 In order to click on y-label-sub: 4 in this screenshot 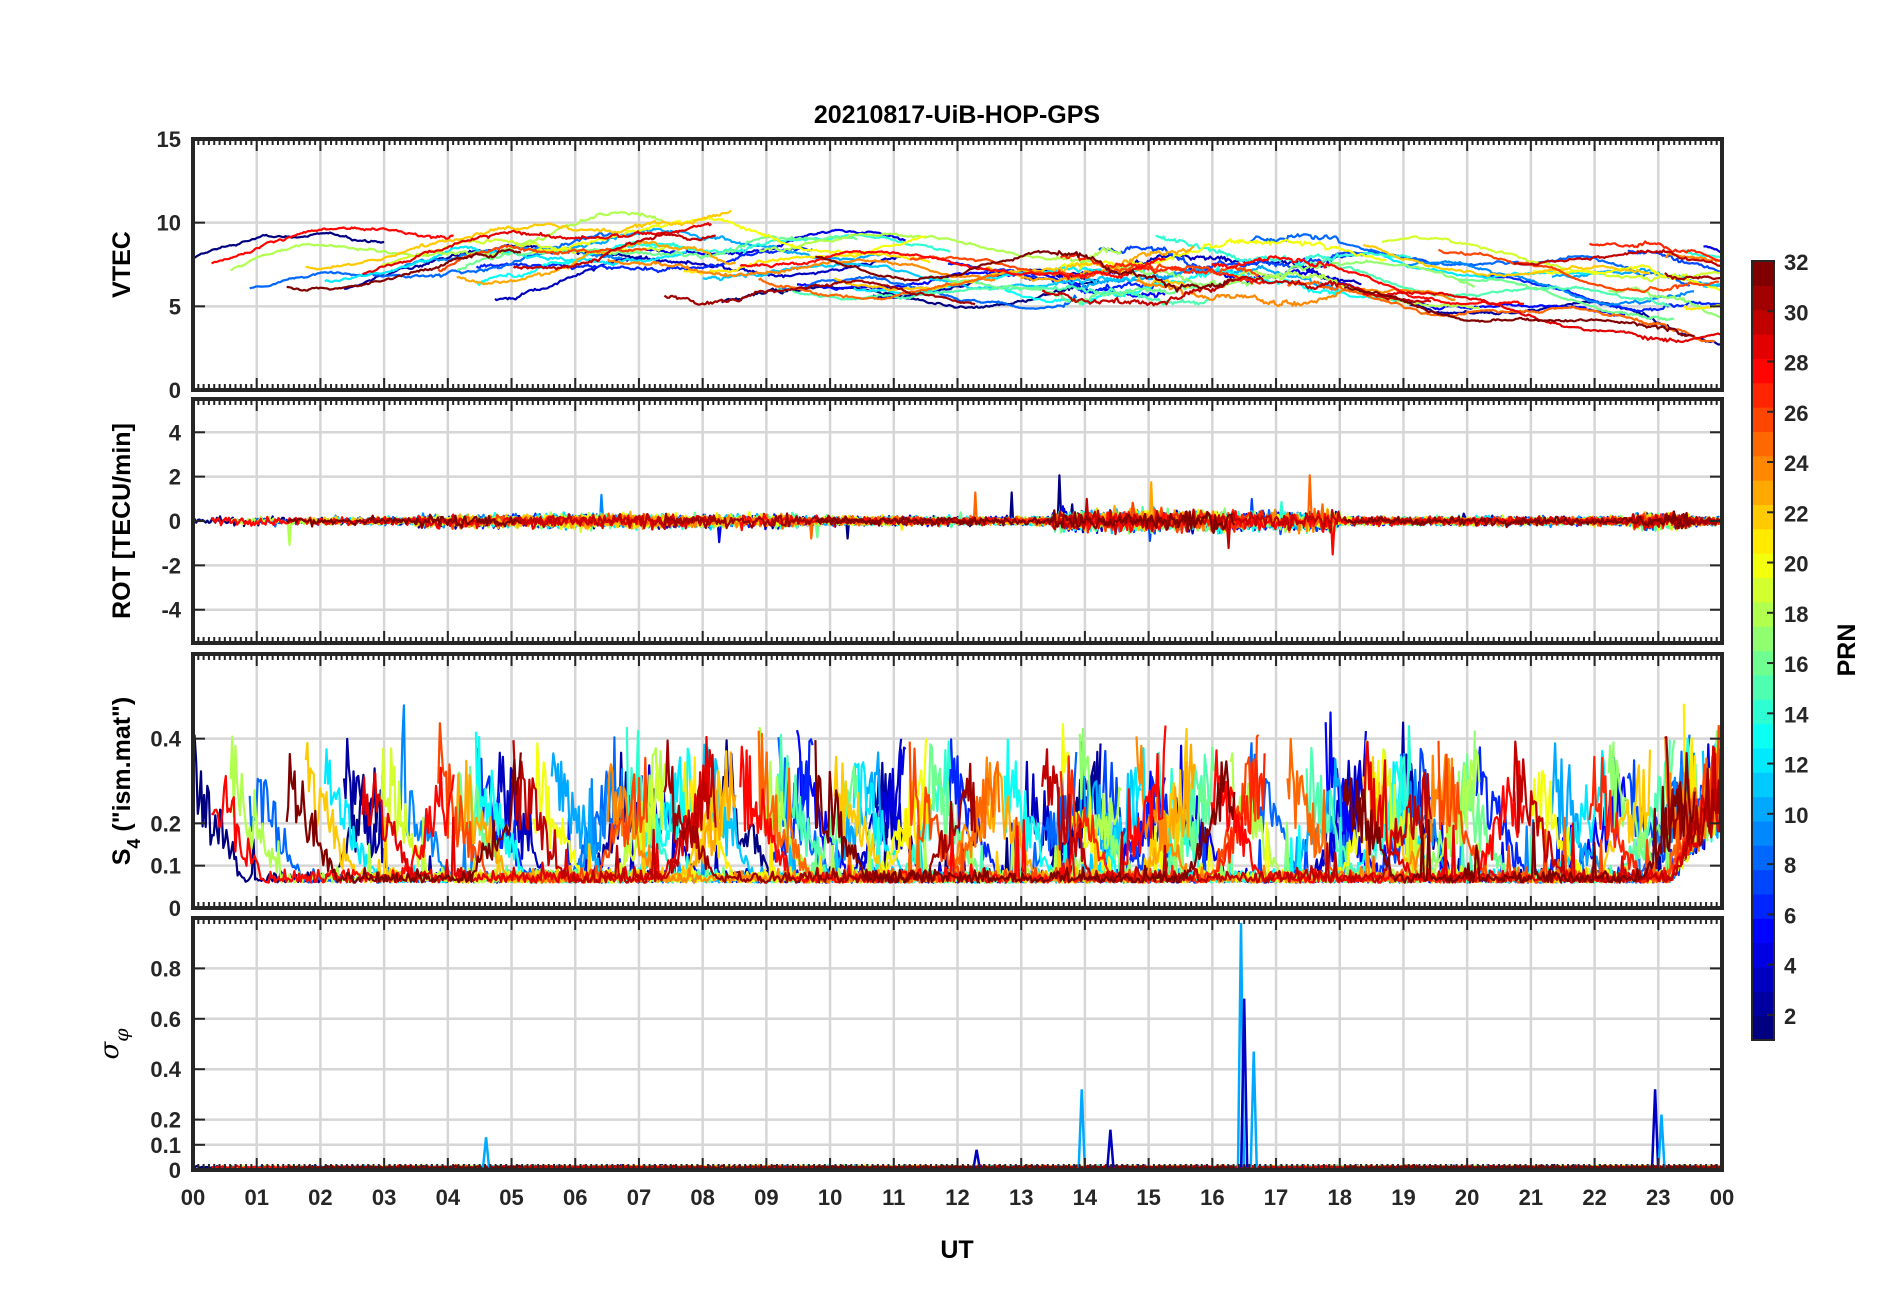, I will do `click(134, 844)`.